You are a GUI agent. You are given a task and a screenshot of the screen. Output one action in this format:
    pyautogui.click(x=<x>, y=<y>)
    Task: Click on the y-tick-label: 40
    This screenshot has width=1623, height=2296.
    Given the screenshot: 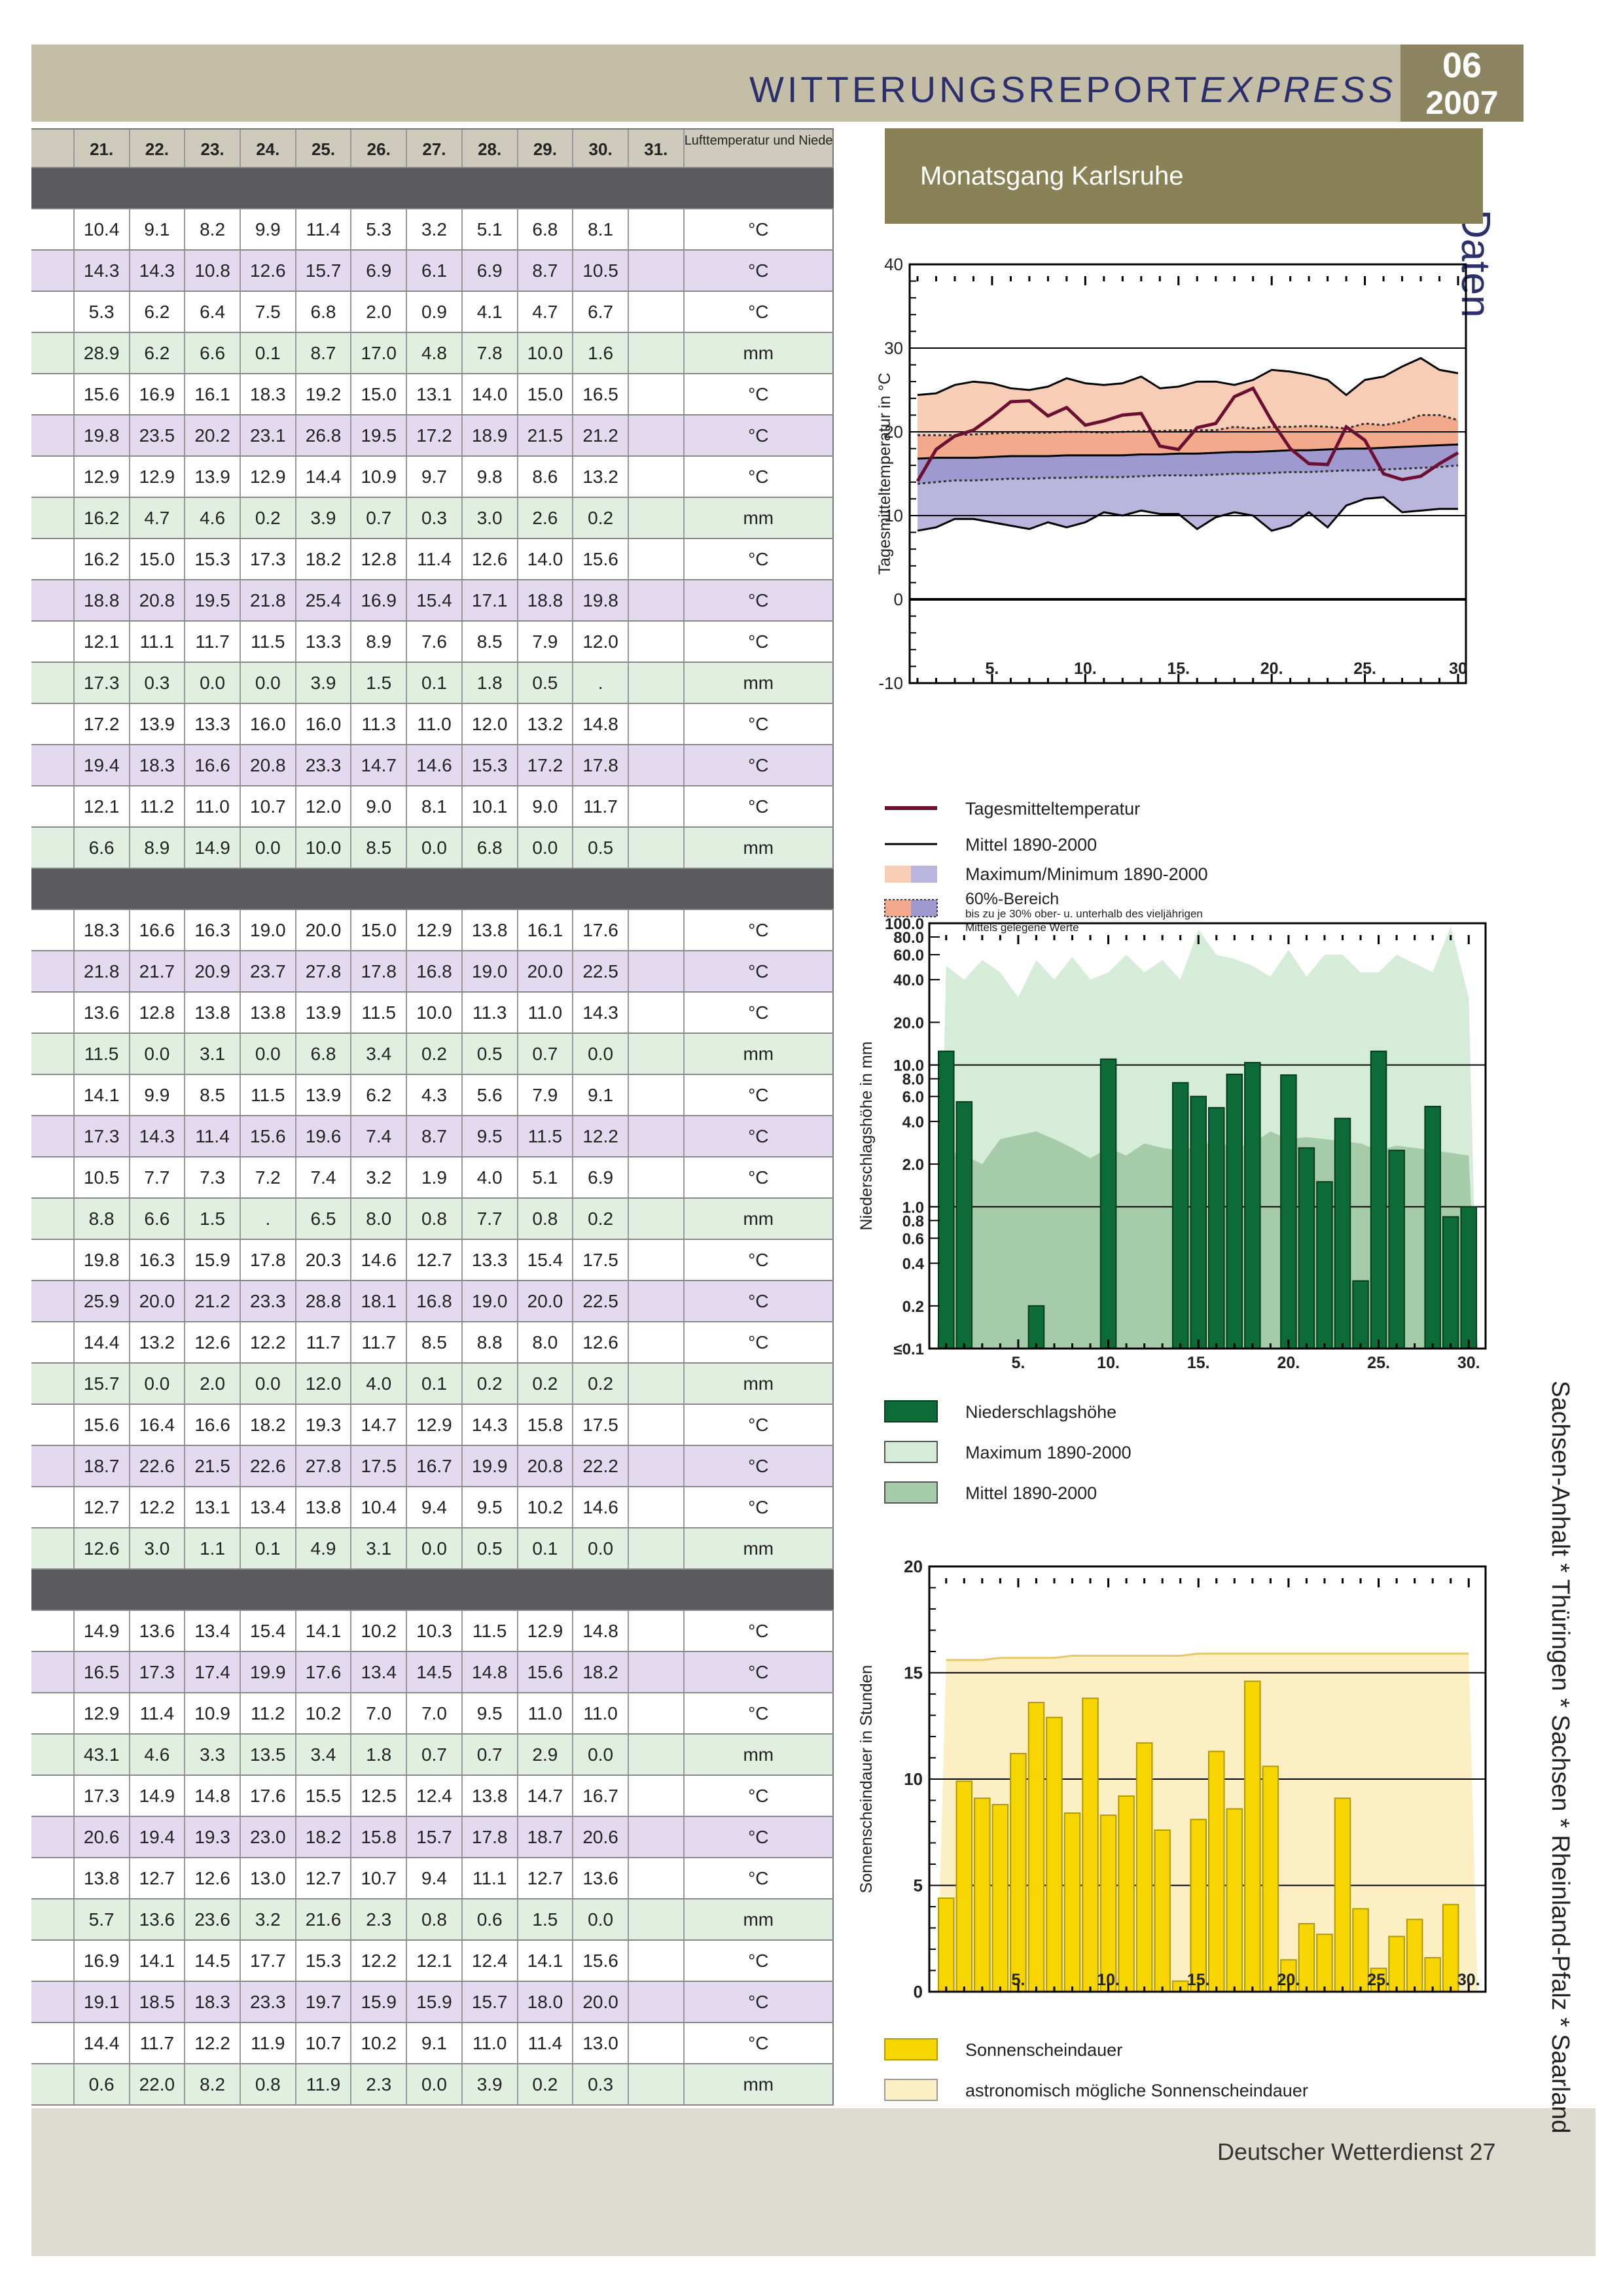 What is the action you would take?
    pyautogui.click(x=893, y=264)
    